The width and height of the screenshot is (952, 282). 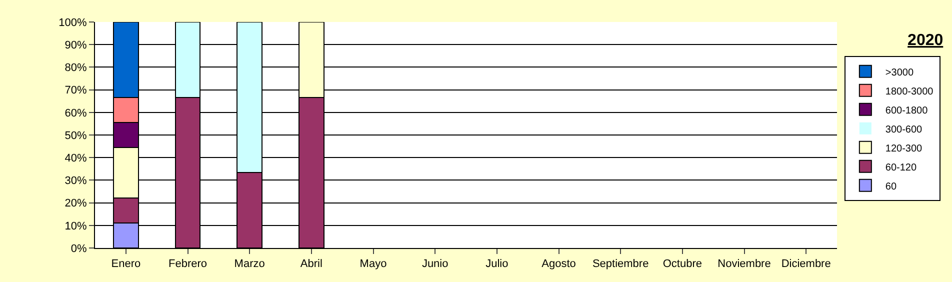 What do you see at coordinates (76, 181) in the screenshot?
I see `y-tick-label: 30%` at bounding box center [76, 181].